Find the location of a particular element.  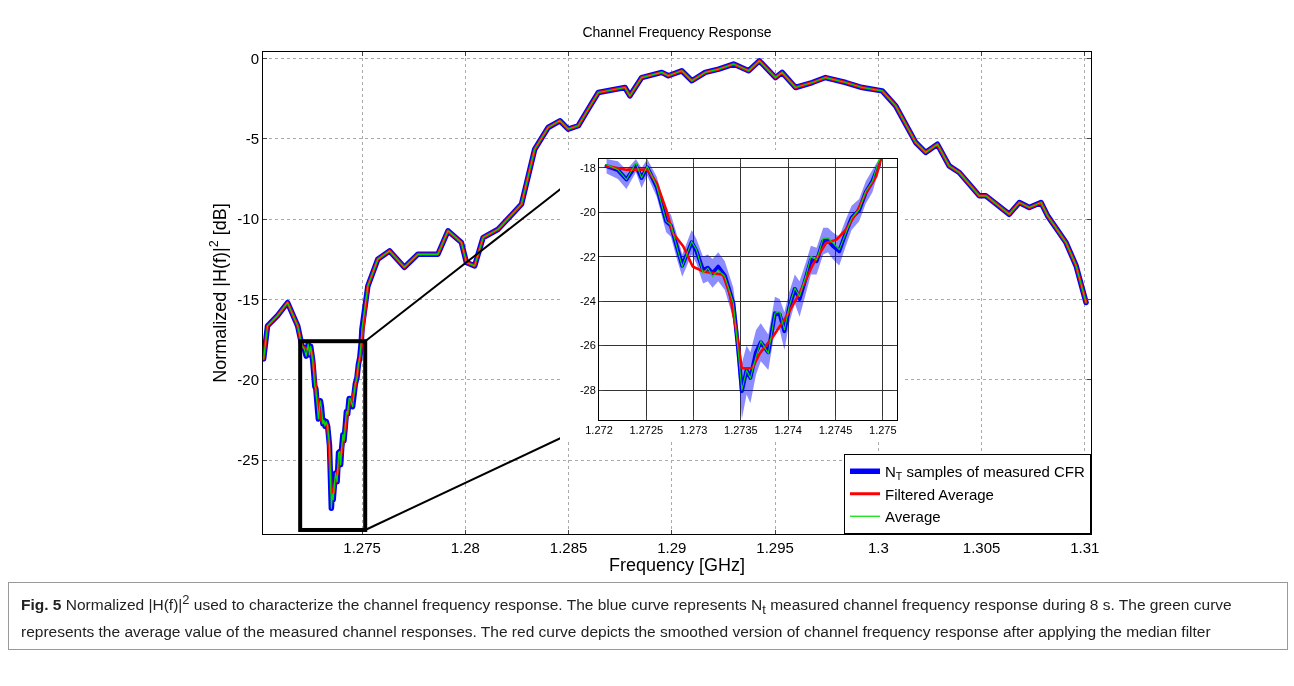

x-tick-label: 1.28 is located at coordinates (465, 547).